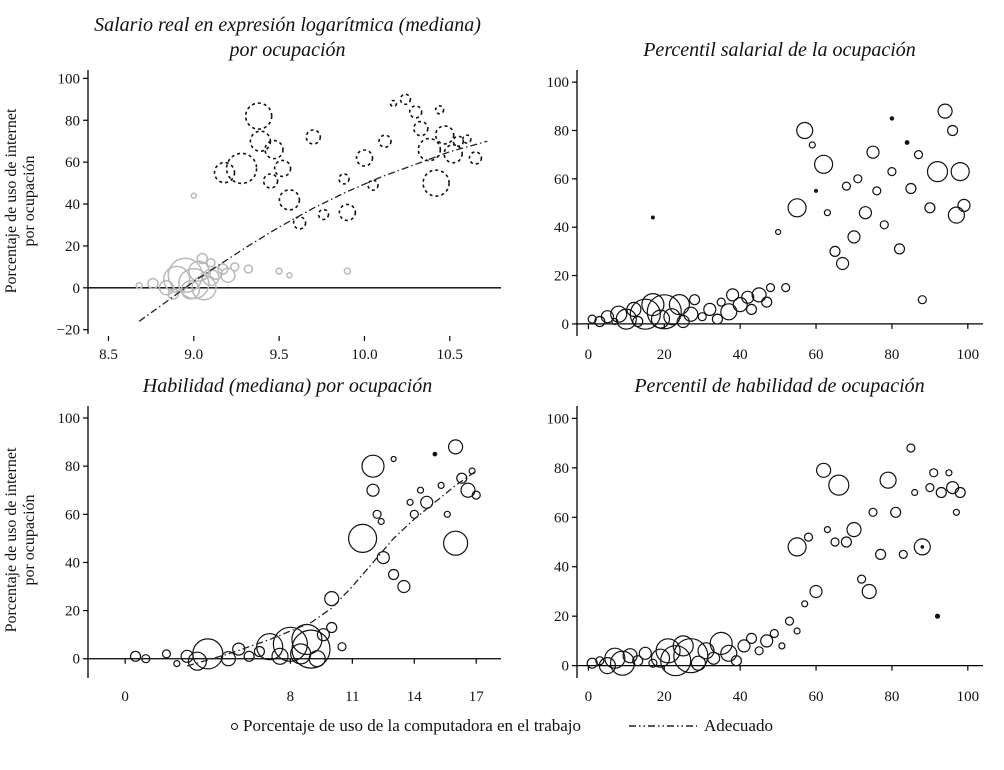 The width and height of the screenshot is (1004, 770). What do you see at coordinates (108, 355) in the screenshot?
I see `svg-text: 8.5` at bounding box center [108, 355].